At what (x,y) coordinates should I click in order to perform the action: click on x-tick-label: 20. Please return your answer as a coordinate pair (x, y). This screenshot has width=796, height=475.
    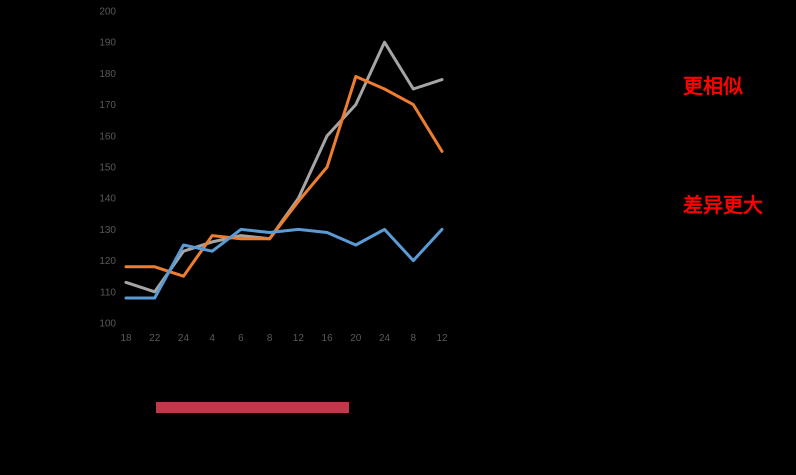
    Looking at the image, I should click on (356, 338).